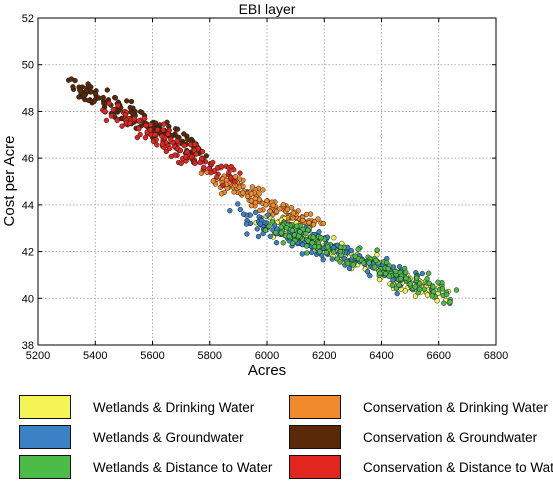  Describe the element at coordinates (28, 299) in the screenshot. I see `y-tick-label: 40` at that location.